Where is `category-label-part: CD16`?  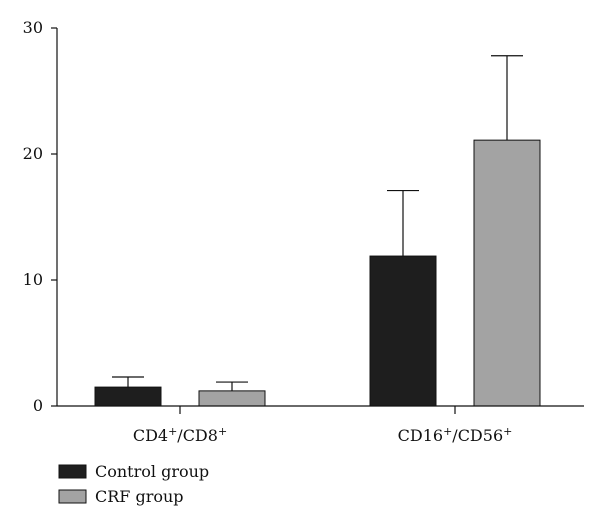
category-label-part: CD16 is located at coordinates (420, 435).